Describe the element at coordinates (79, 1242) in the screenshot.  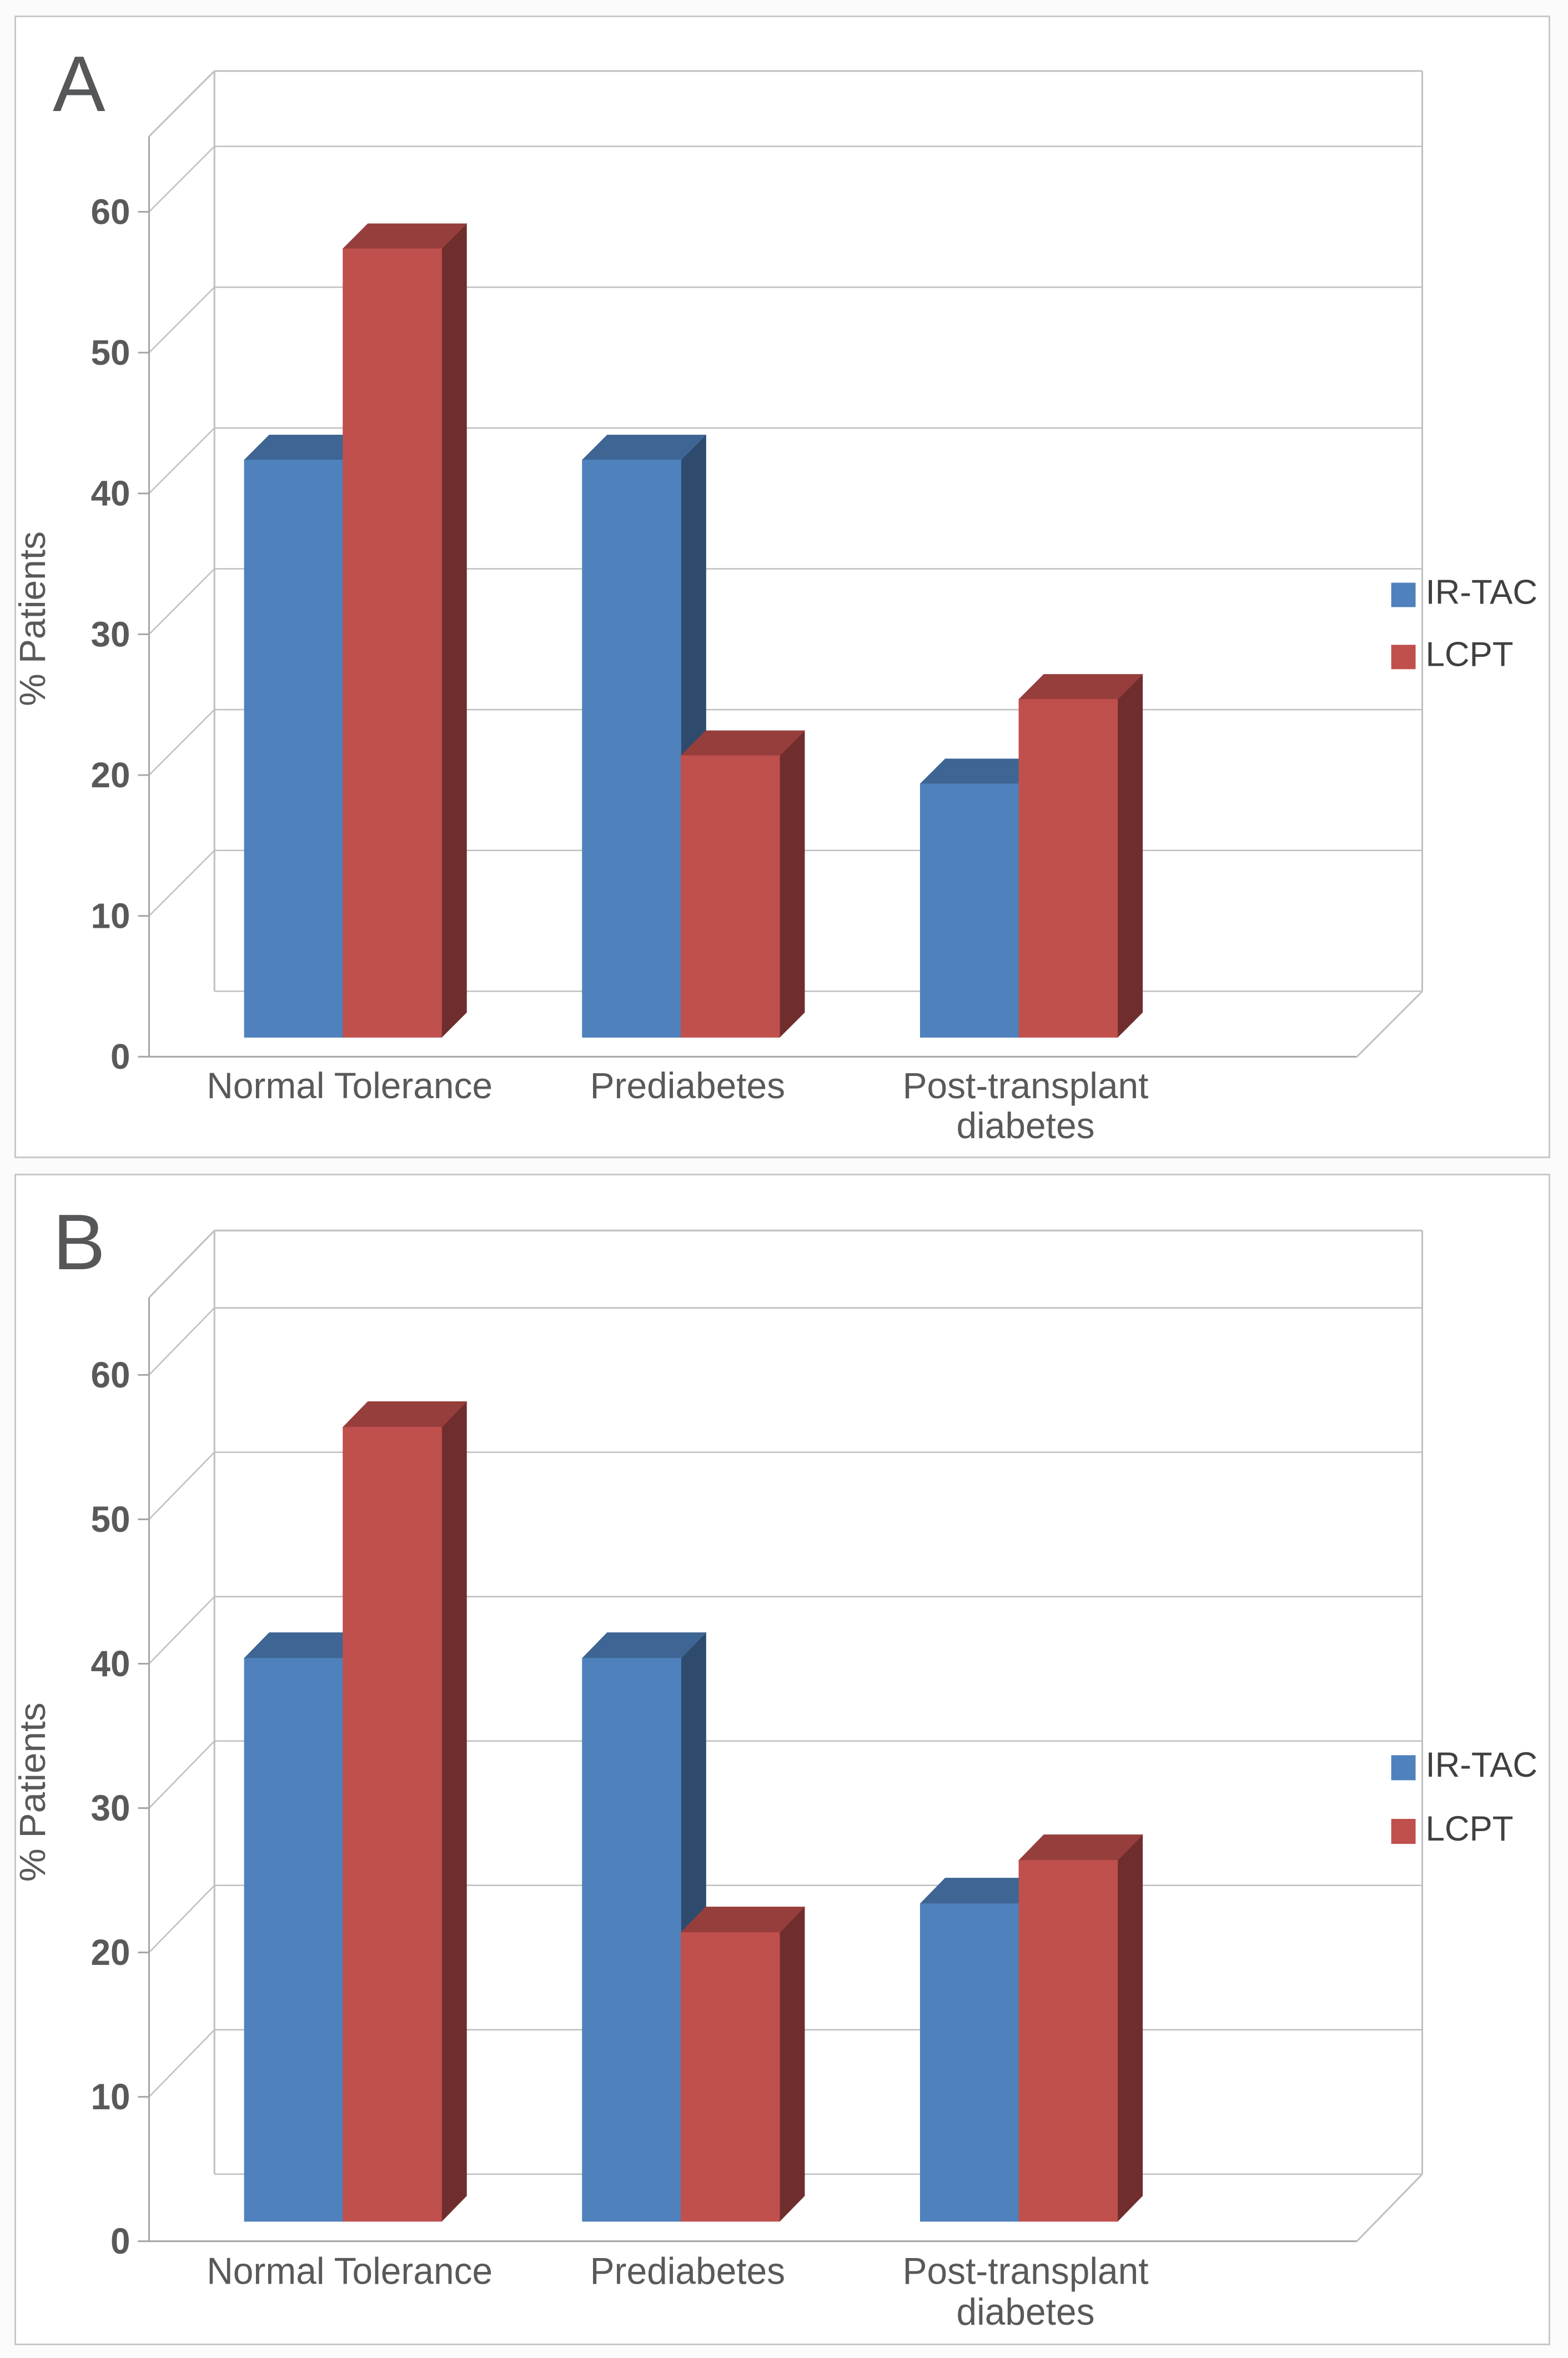
I see `panel-b-letter: B` at that location.